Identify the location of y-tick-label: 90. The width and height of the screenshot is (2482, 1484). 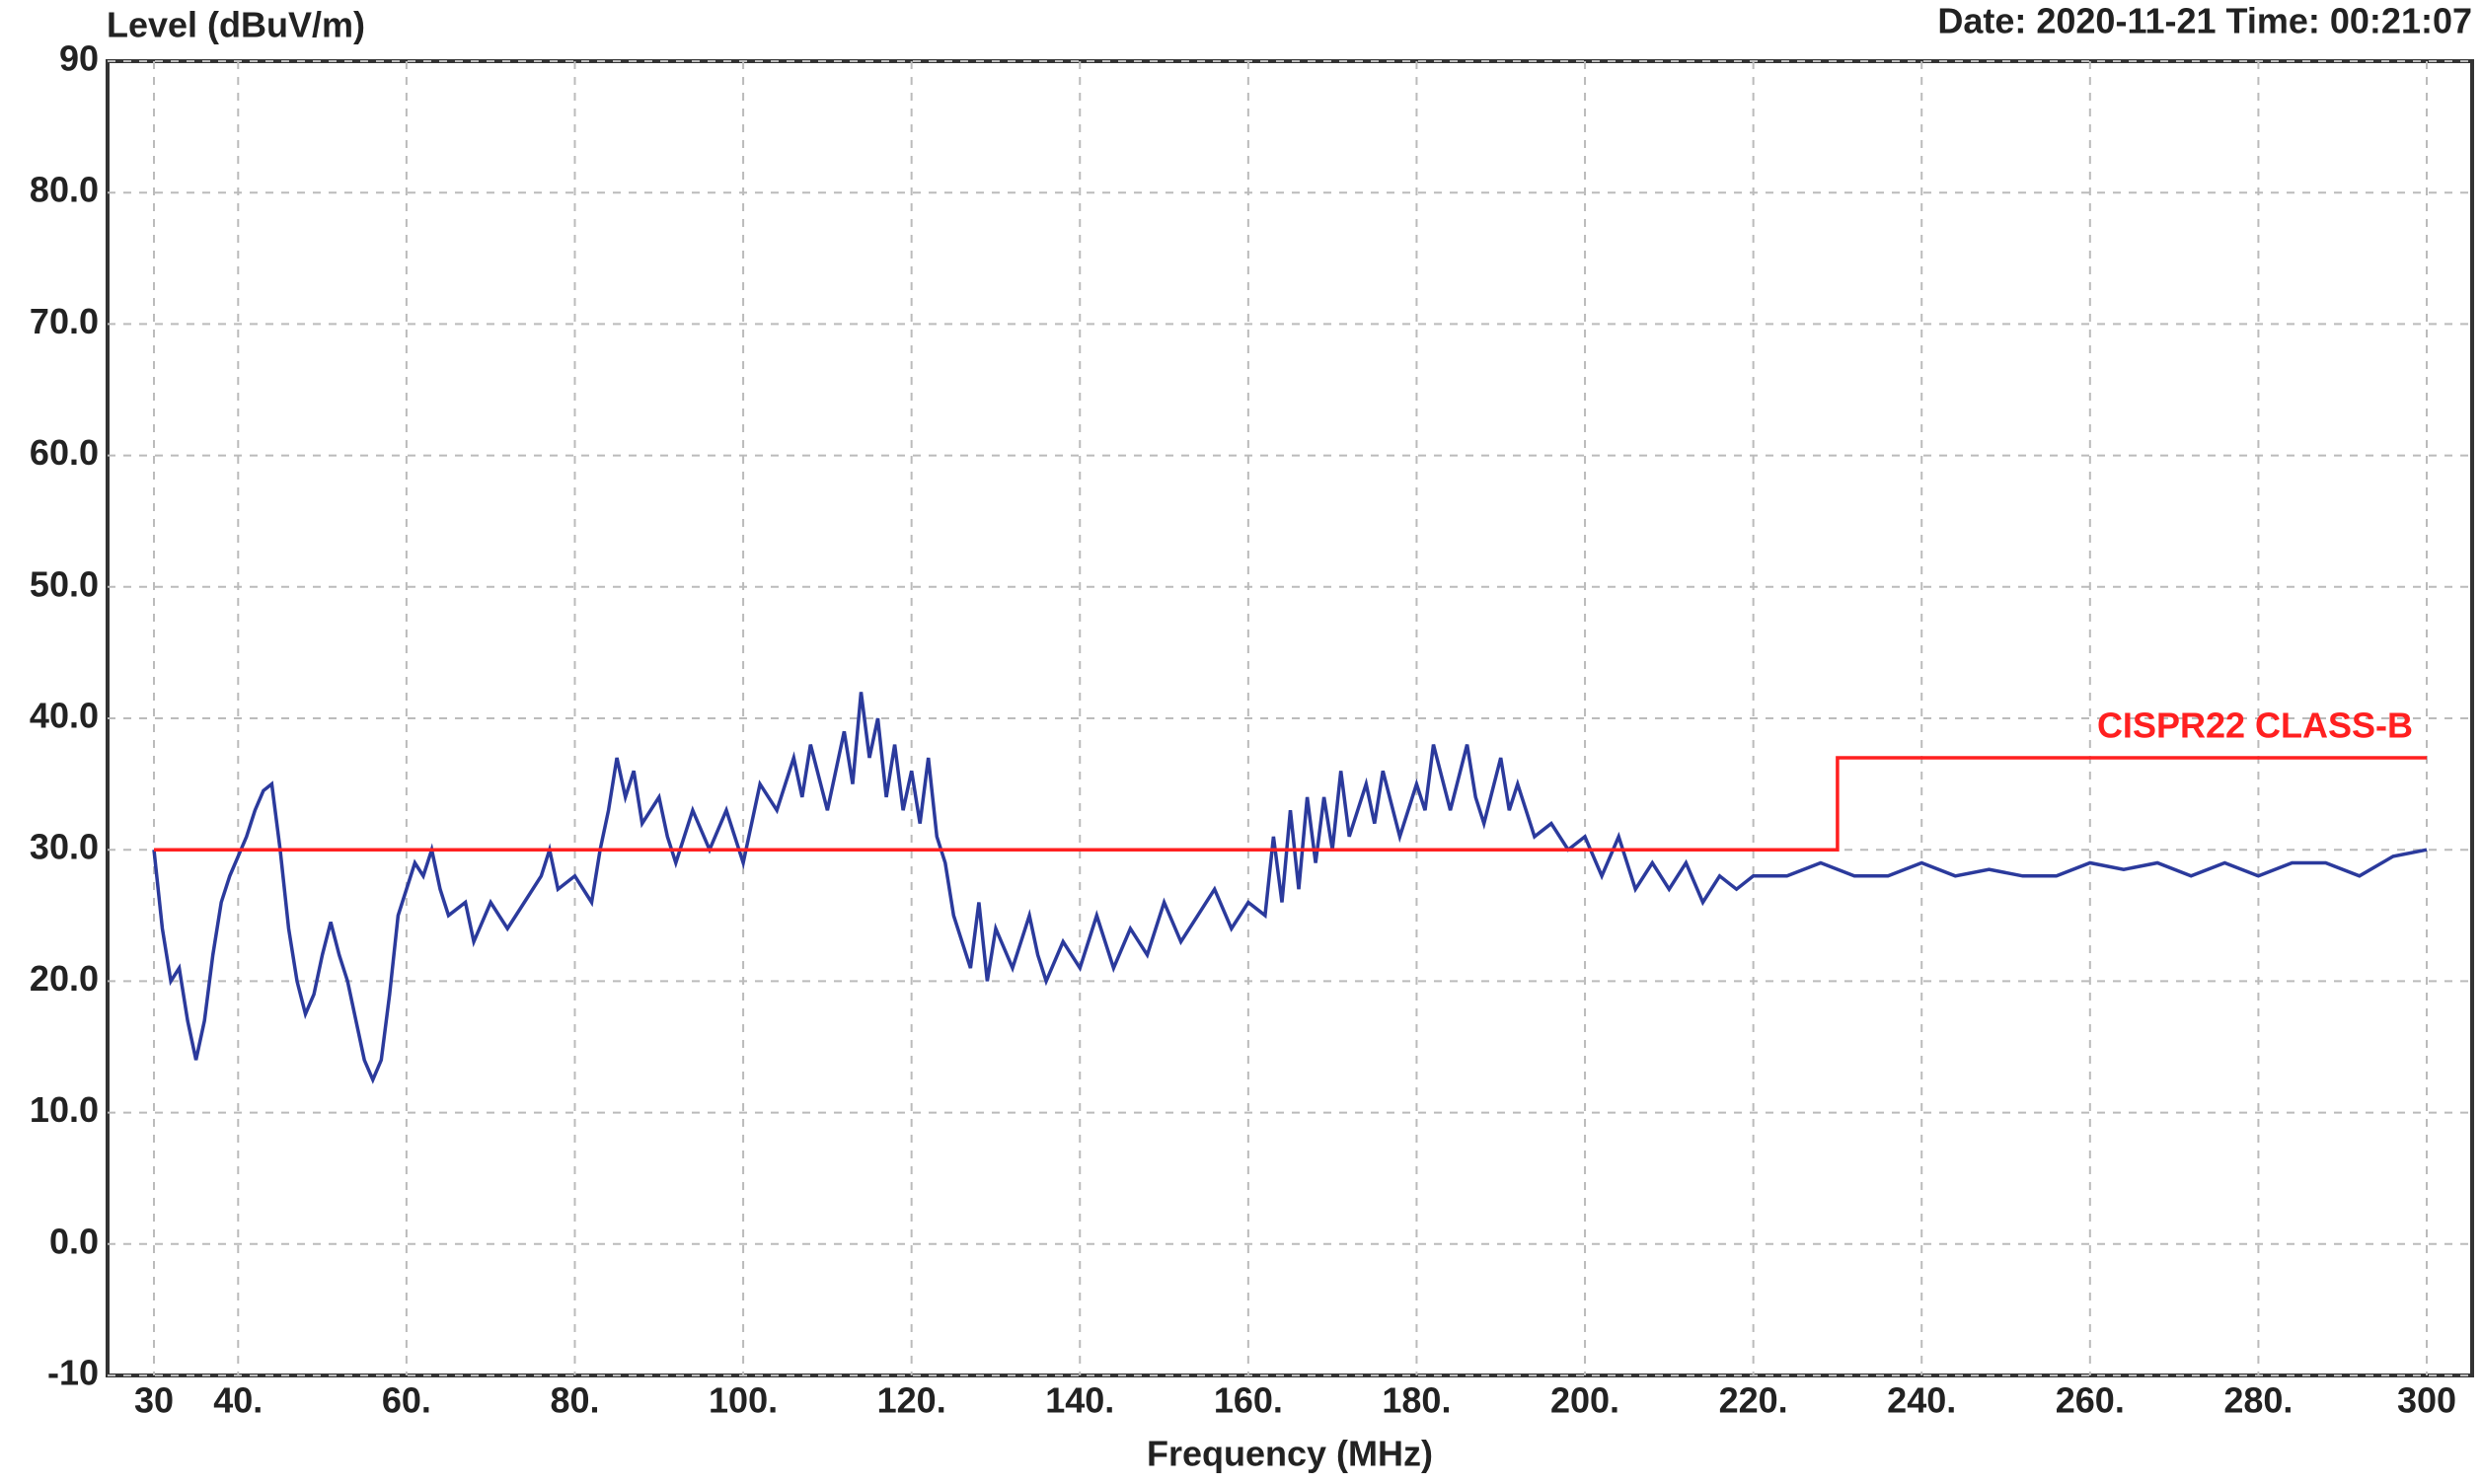
(79, 58).